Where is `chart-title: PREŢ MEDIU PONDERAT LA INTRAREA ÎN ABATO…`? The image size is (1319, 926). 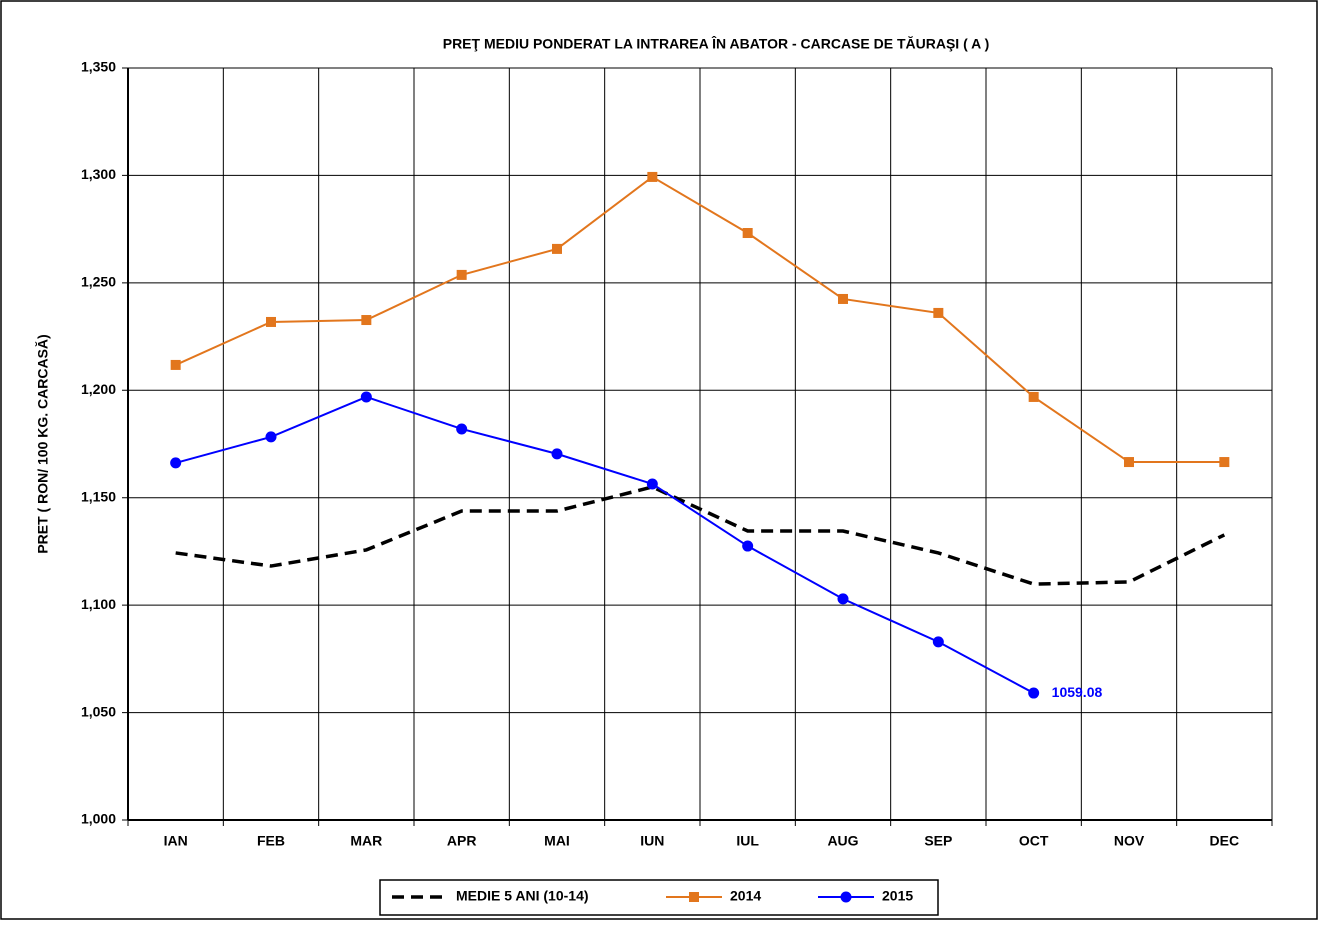
chart-title: PREŢ MEDIU PONDERAT LA INTRAREA ÎN ABATO… is located at coordinates (716, 43).